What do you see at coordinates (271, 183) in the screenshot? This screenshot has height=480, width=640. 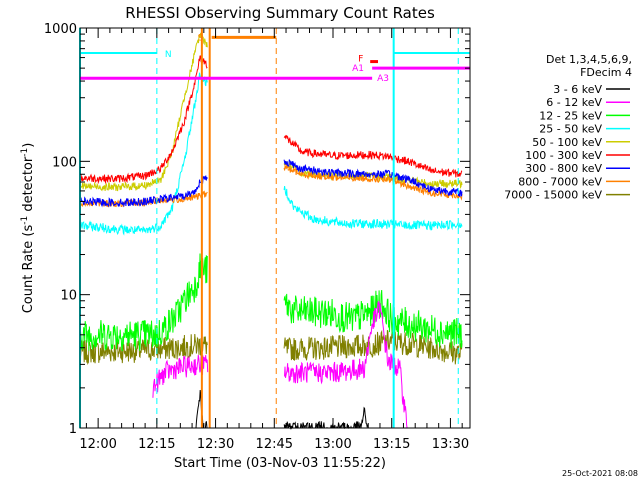 I see `series-line-300-800keV` at bounding box center [271, 183].